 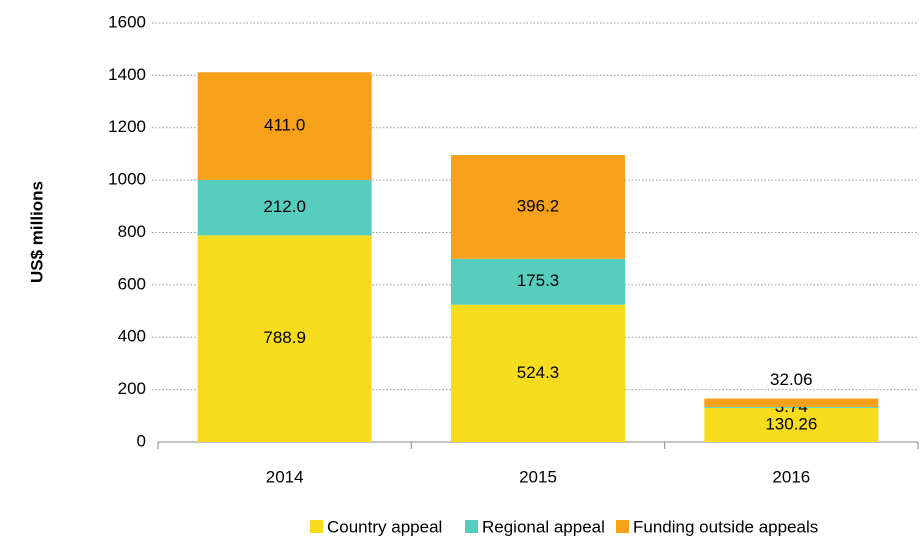 I want to click on x-tick-label: 2014, so click(x=285, y=476).